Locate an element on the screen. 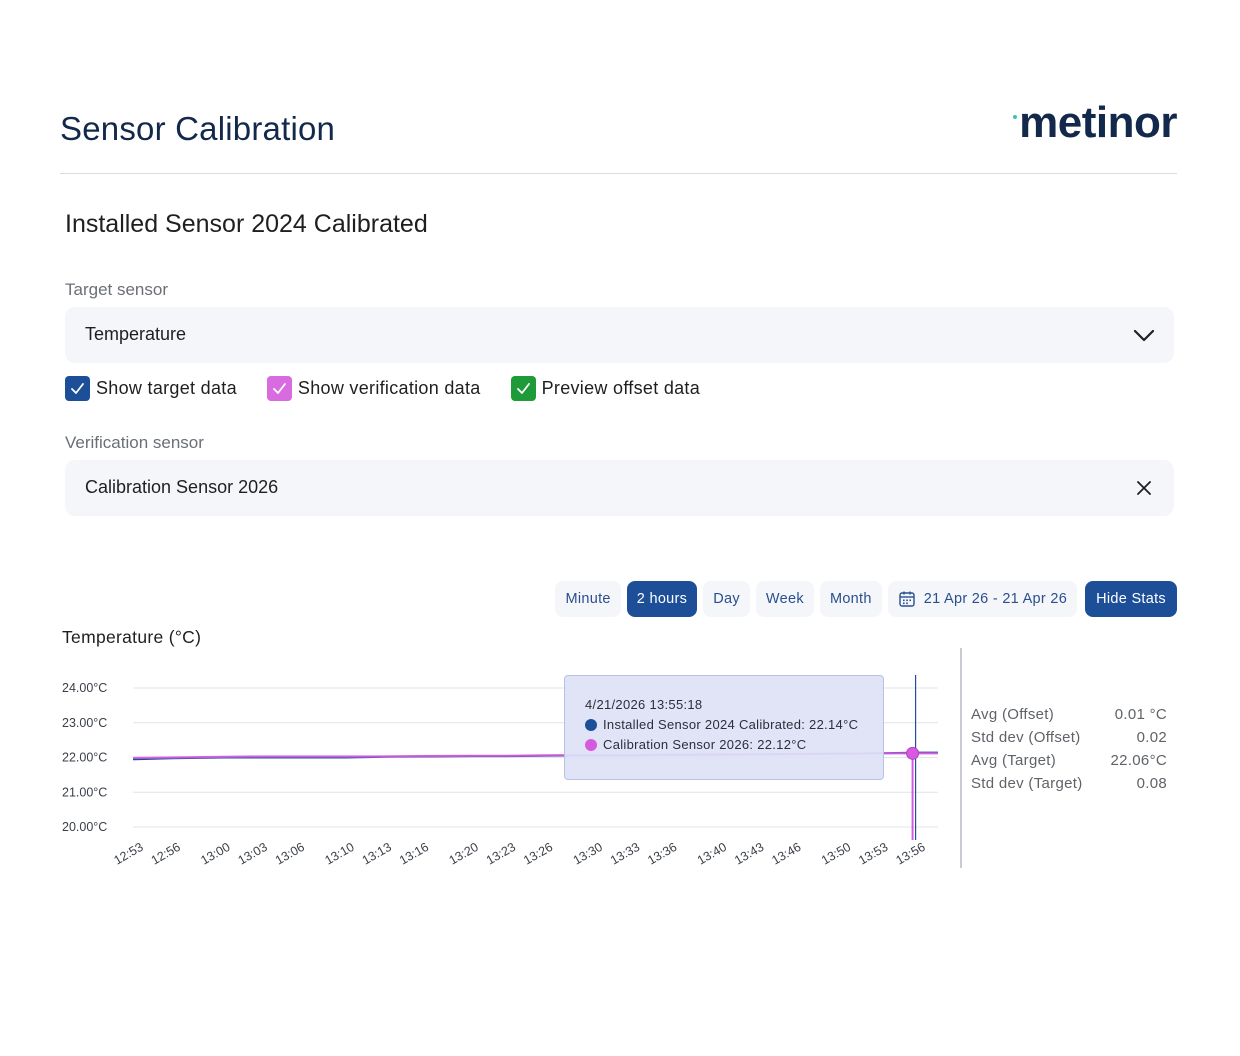 This screenshot has width=1240, height=1056. page-title: Sensor Calibration is located at coordinates (198, 128).